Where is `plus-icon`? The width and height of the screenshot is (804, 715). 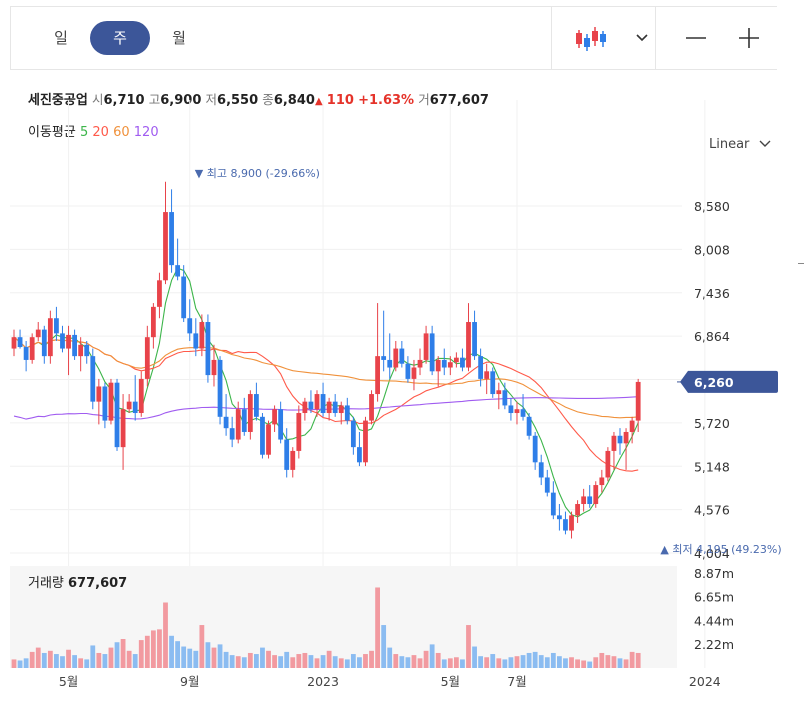 plus-icon is located at coordinates (749, 38).